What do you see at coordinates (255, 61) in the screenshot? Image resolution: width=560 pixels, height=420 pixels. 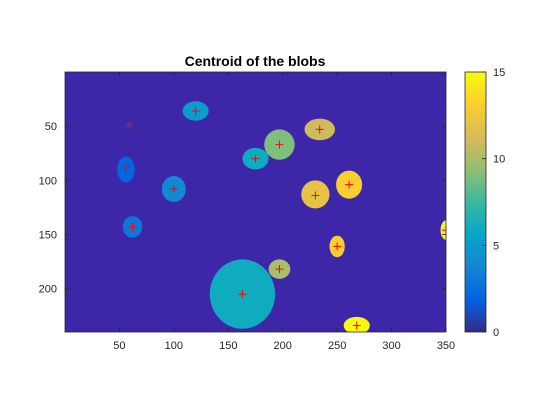 I see `chart-title: Centroid of the blobs` at bounding box center [255, 61].